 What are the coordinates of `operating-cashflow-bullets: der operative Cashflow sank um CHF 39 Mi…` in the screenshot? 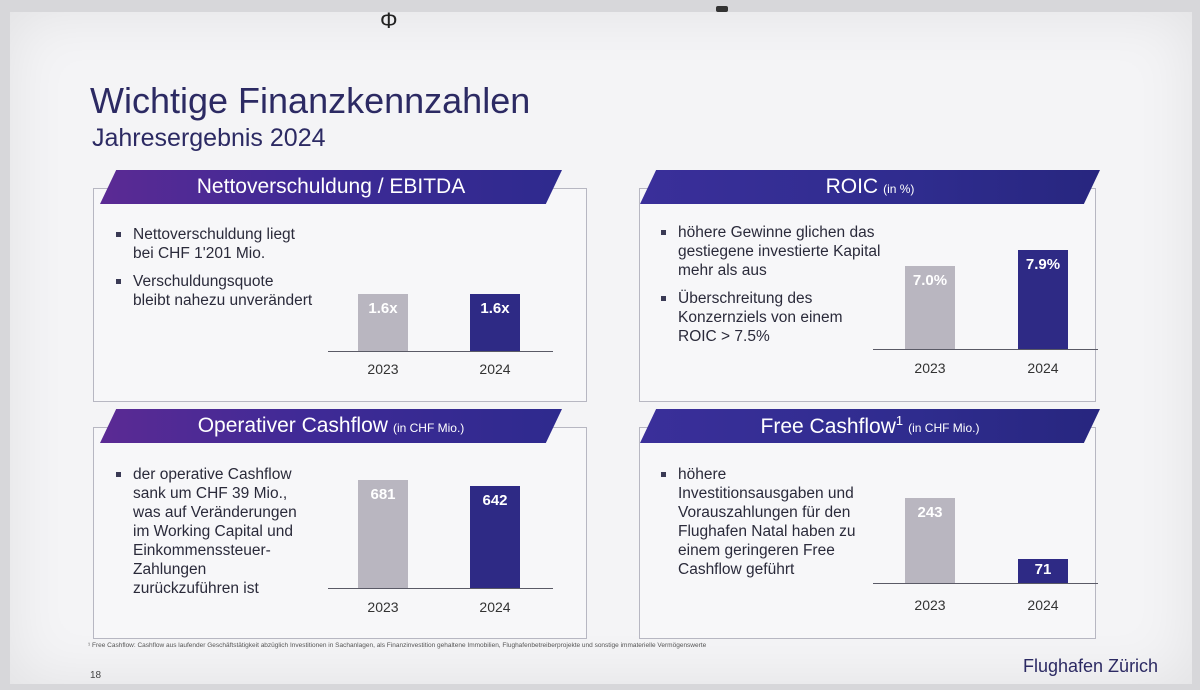 It's located at (213, 536).